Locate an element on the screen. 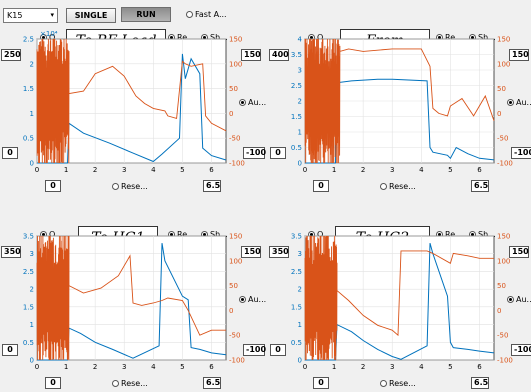 This screenshot has width=531, height=392. run-button: RUN is located at coordinates (146, 14).